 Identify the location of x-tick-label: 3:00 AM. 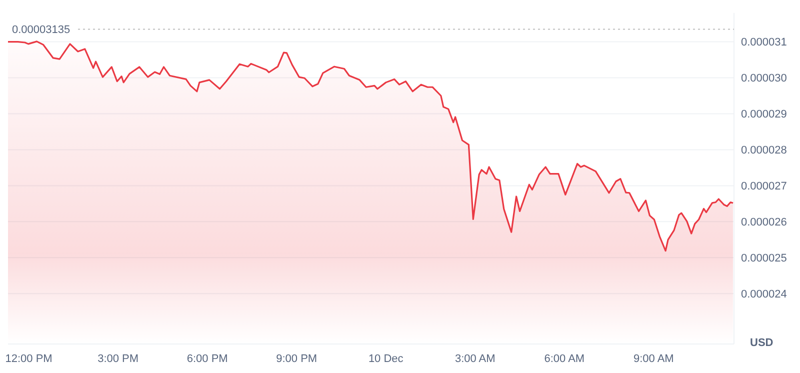
(475, 359).